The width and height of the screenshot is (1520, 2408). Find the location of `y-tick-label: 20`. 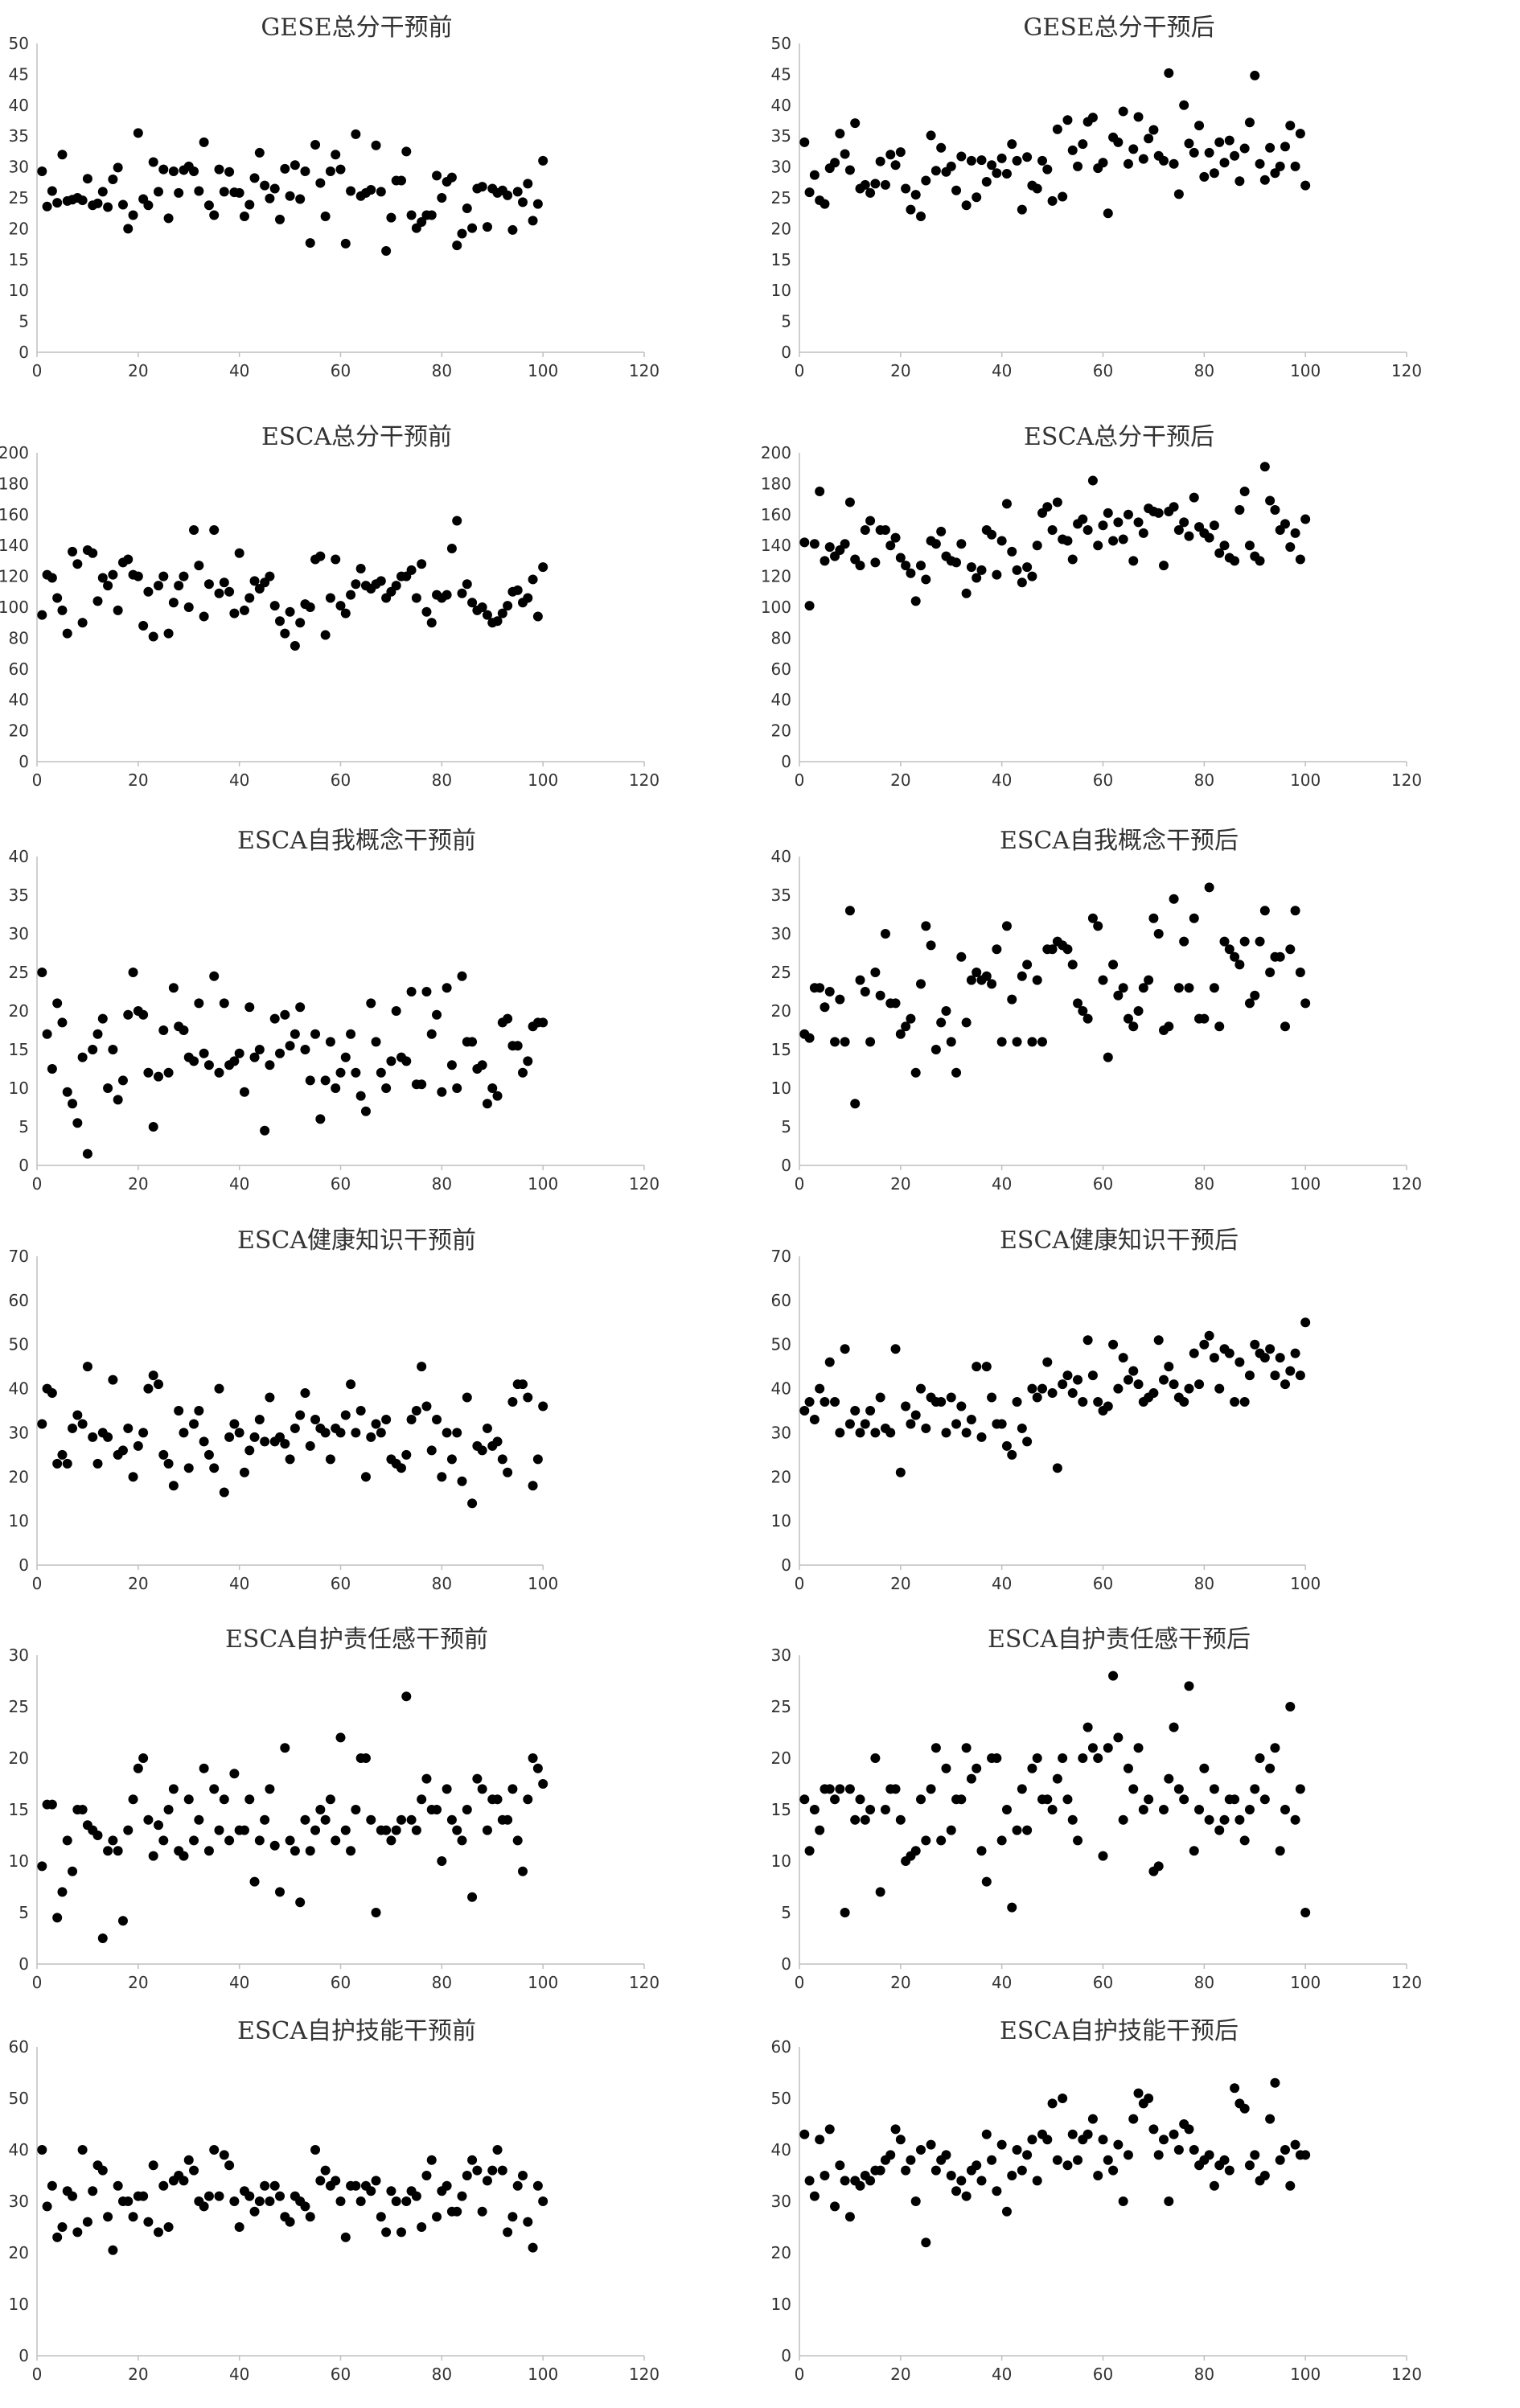

y-tick-label: 20 is located at coordinates (781, 731).